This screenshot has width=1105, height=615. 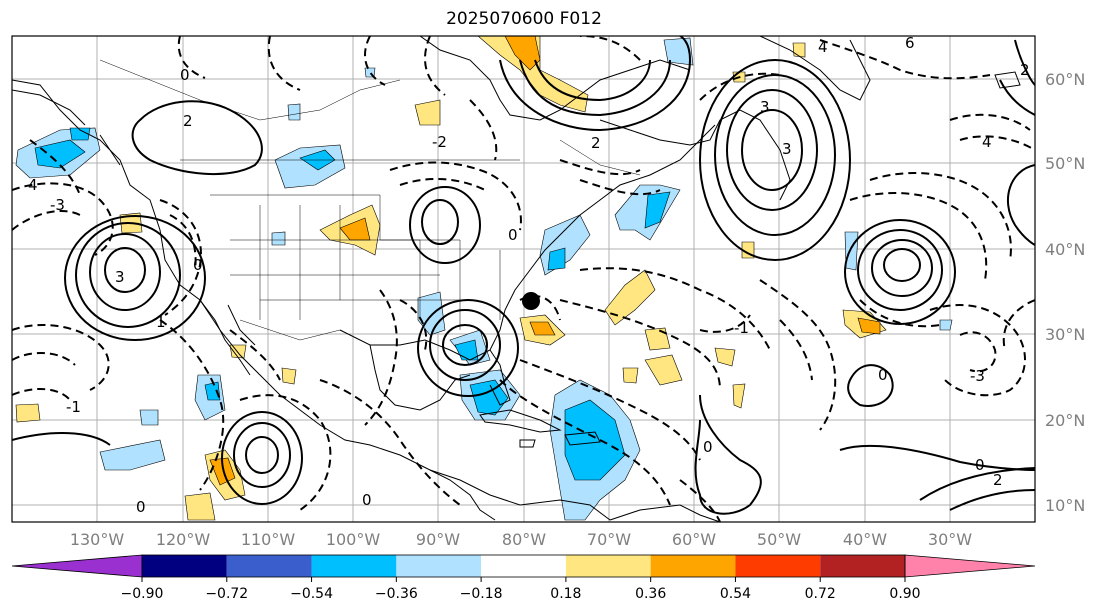 I want to click on lon-label: 40°W, so click(x=865, y=539).